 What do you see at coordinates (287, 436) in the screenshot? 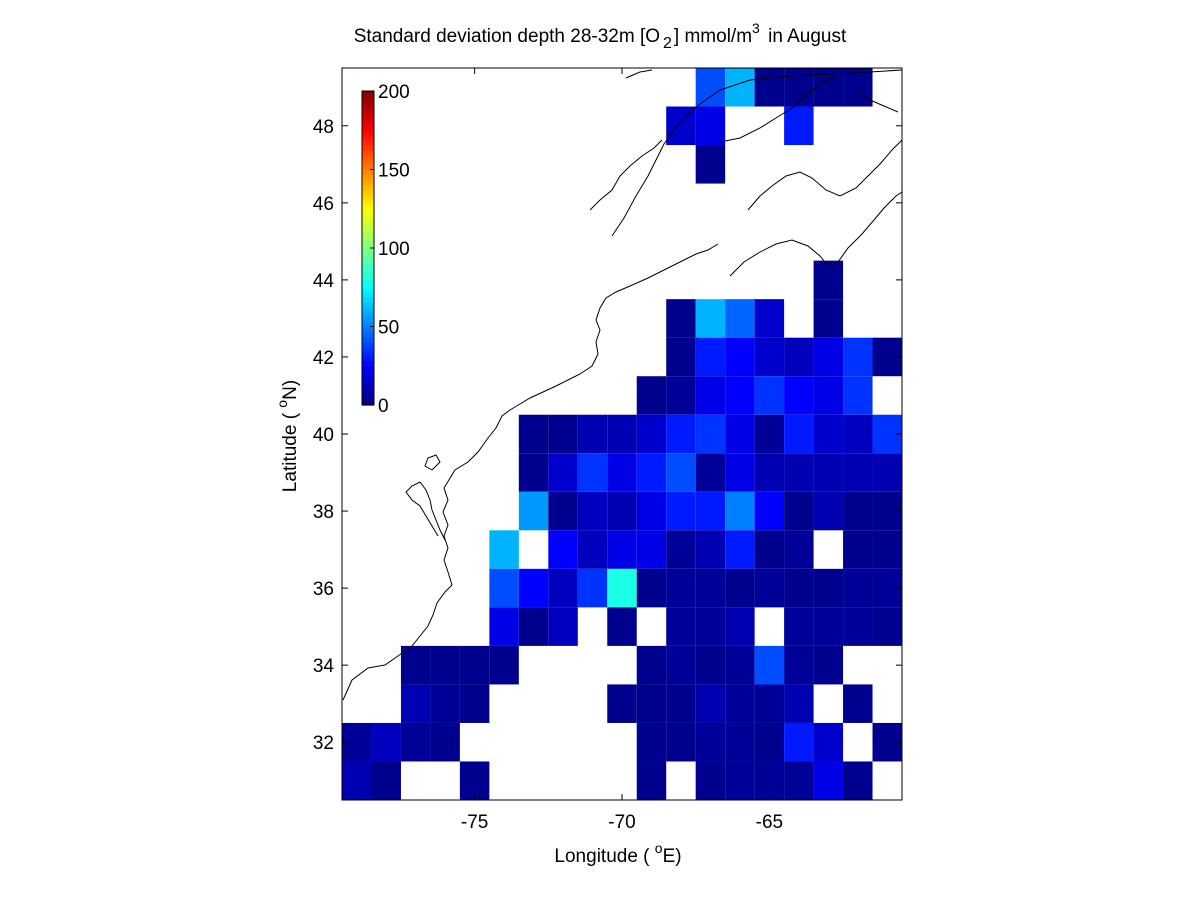
I see `y-axis-label: Latitude ( oN)` at bounding box center [287, 436].